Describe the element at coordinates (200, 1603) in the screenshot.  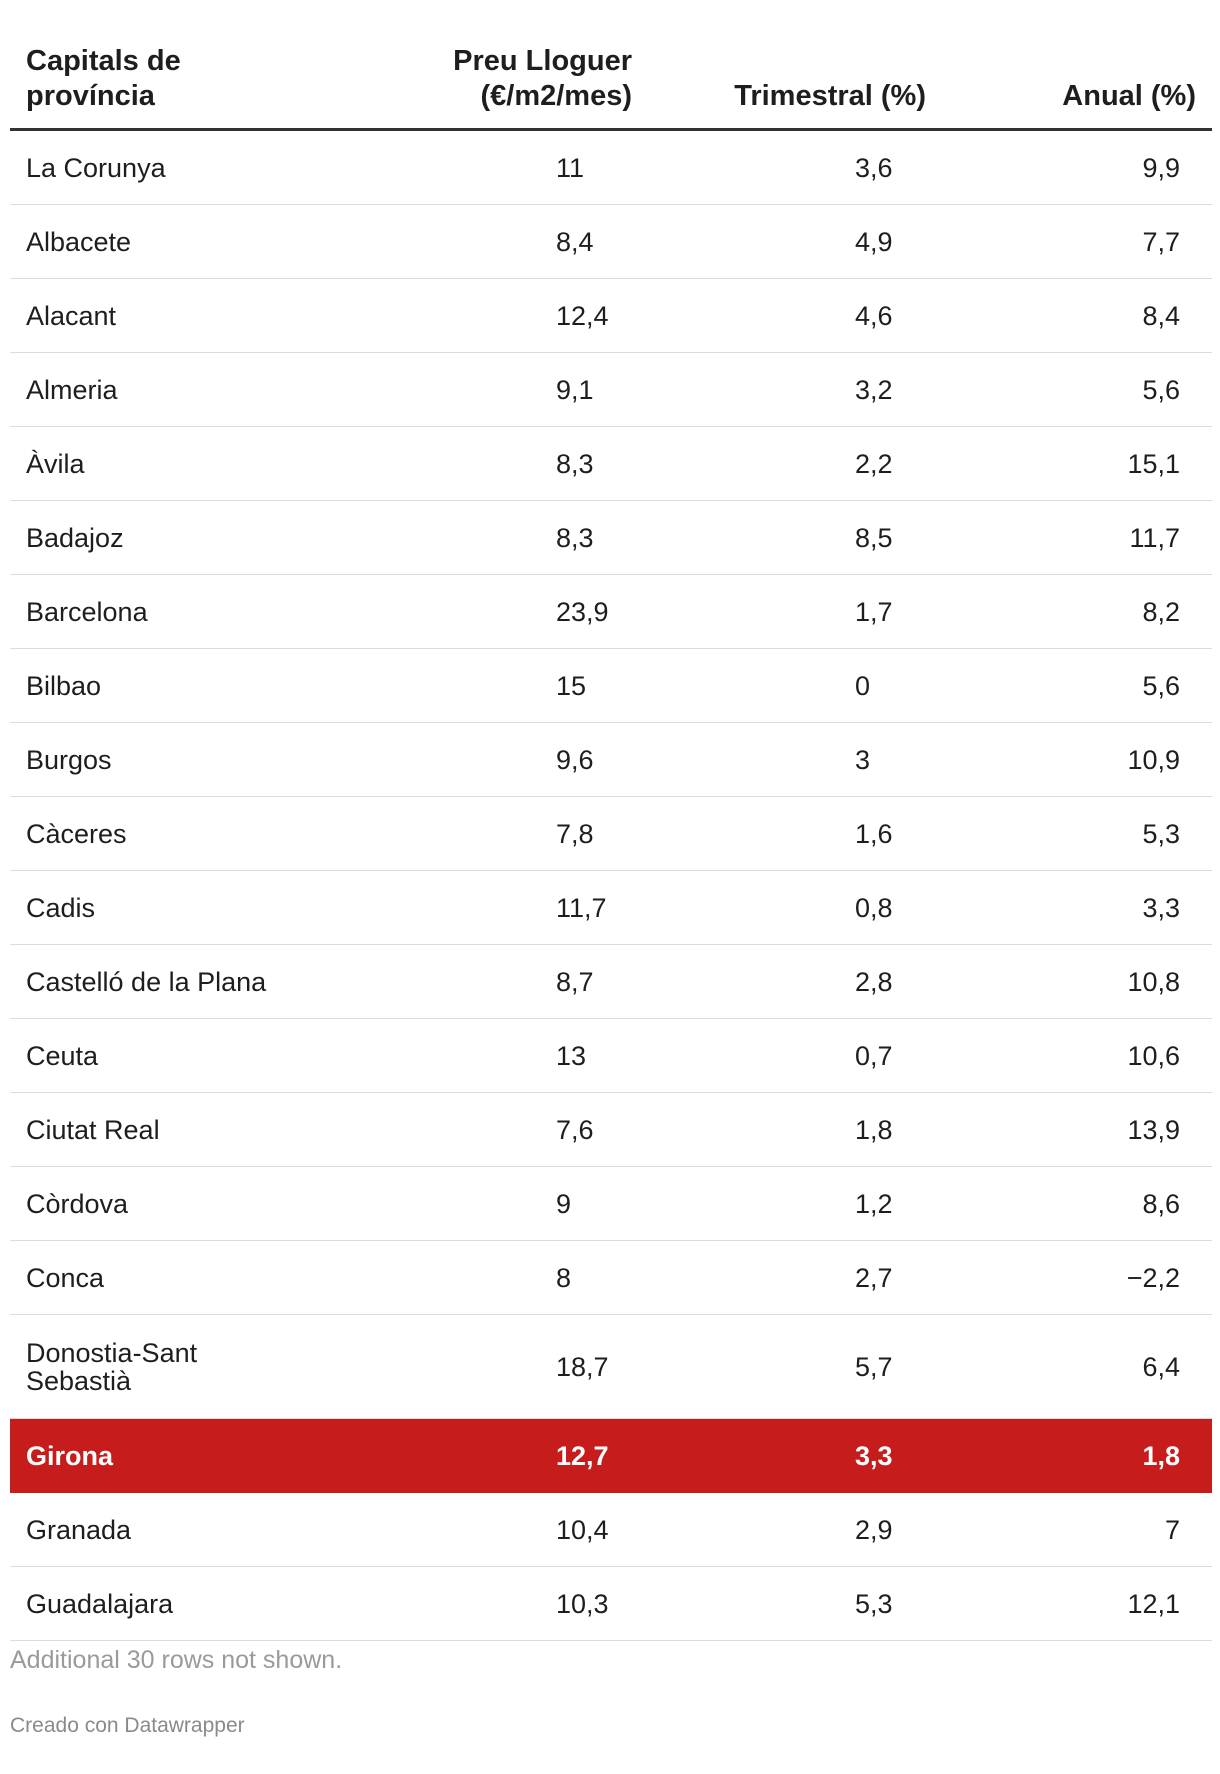
I see `cell-capital-name: Guadalajara` at that location.